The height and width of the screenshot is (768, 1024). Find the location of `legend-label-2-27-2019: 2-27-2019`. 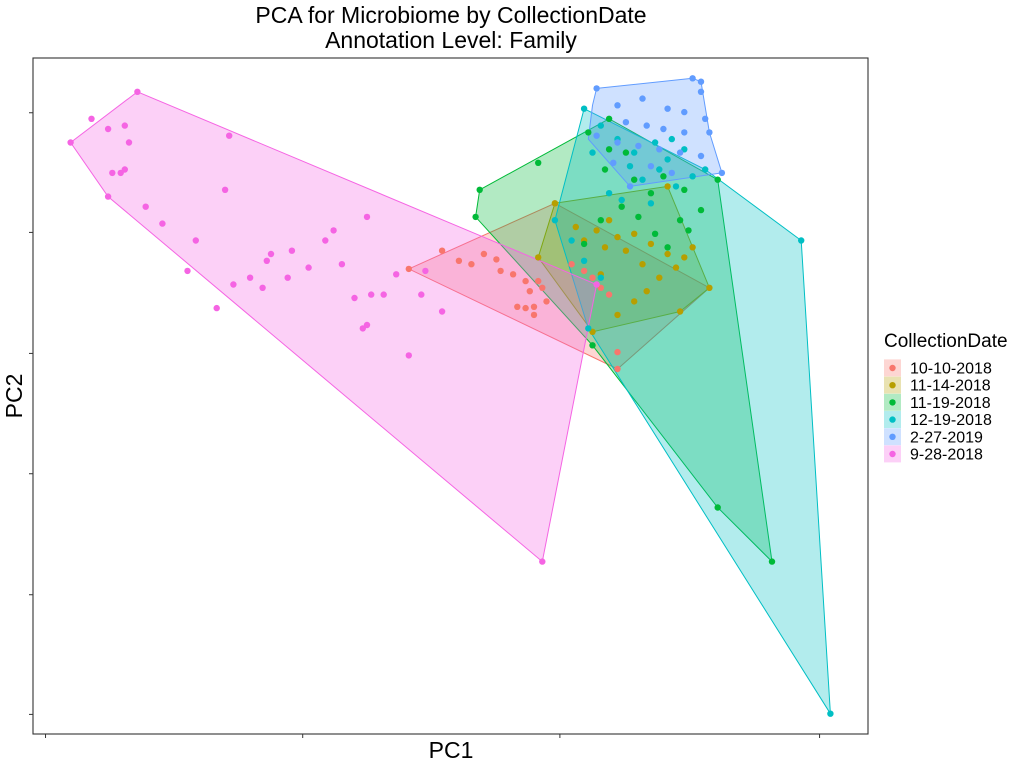

legend-label-2-27-2019: 2-27-2019 is located at coordinates (946, 437).